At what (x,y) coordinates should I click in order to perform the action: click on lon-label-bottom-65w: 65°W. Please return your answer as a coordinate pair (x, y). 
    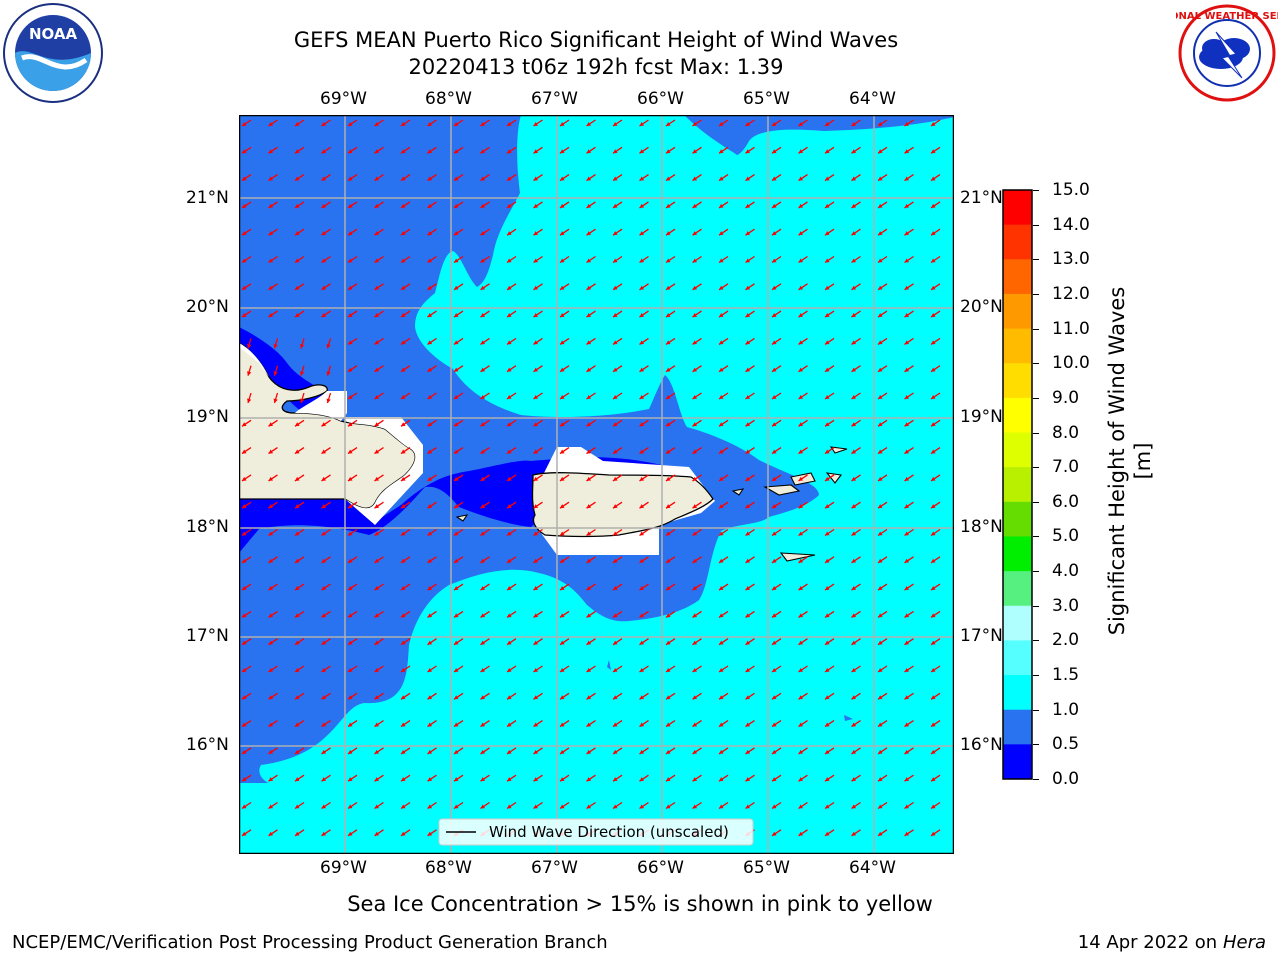
    Looking at the image, I should click on (766, 868).